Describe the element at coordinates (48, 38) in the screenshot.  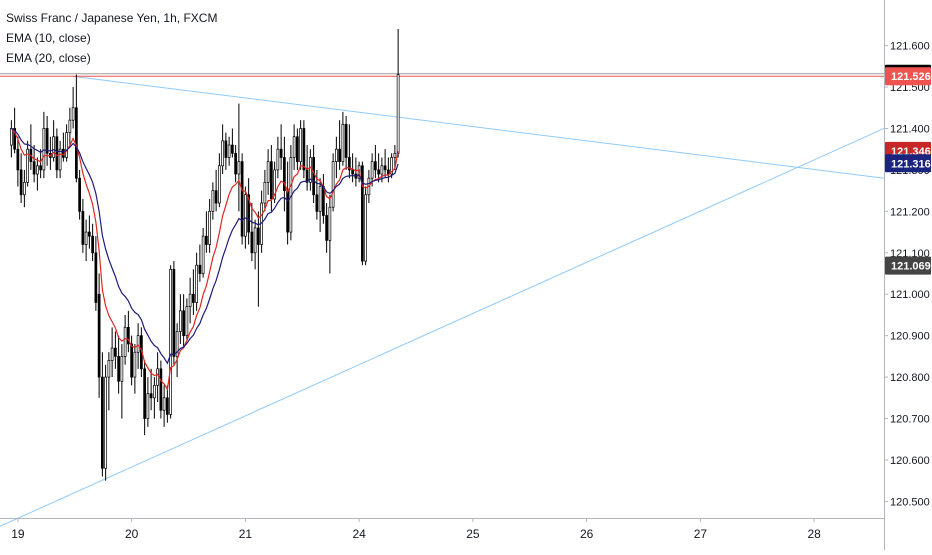
I see `legend-ema10: EMA (10, close)` at that location.